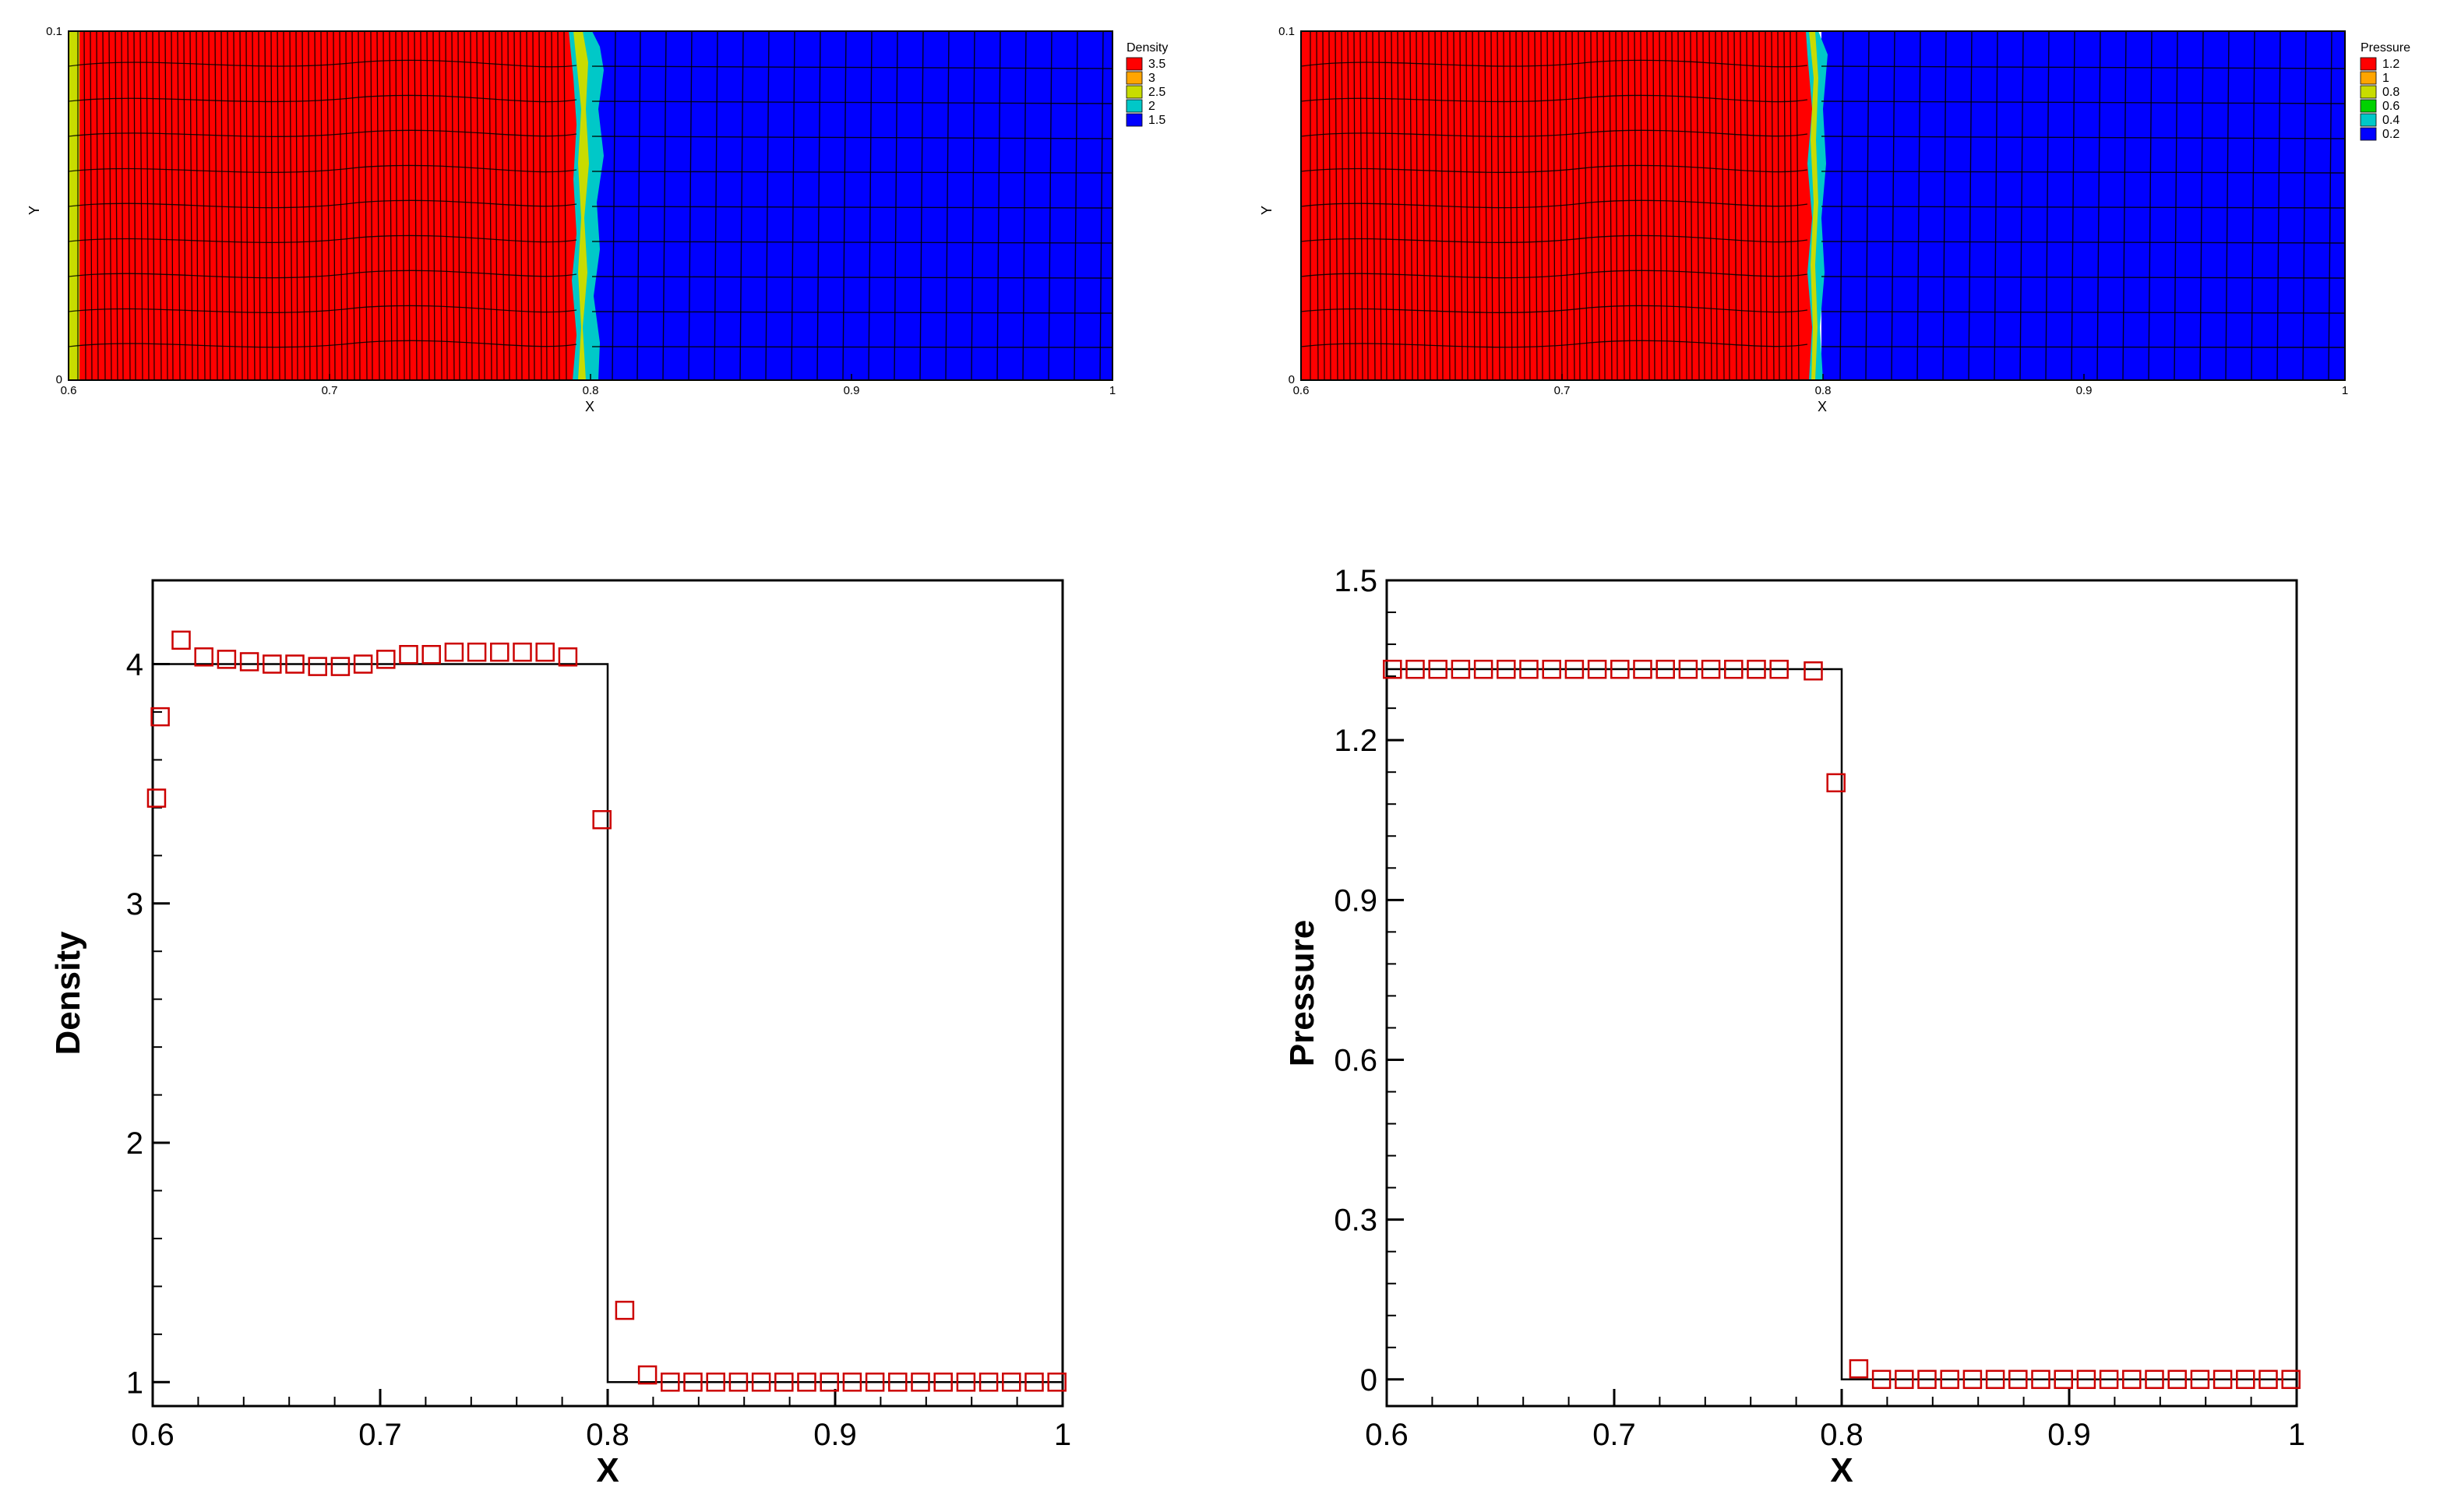  What do you see at coordinates (1368, 1380) in the screenshot?
I see `y-tick-label: 0` at bounding box center [1368, 1380].